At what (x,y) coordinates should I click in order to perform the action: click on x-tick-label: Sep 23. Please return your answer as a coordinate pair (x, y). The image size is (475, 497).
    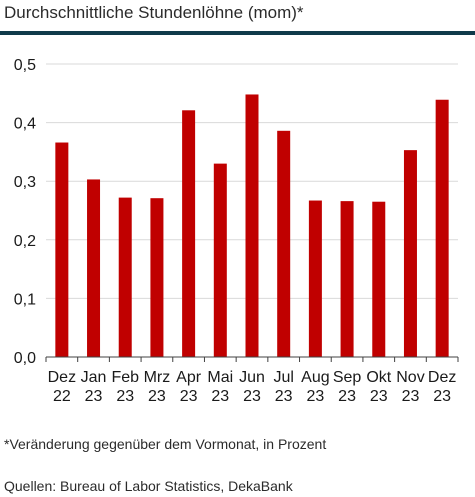
    Looking at the image, I should click on (347, 387).